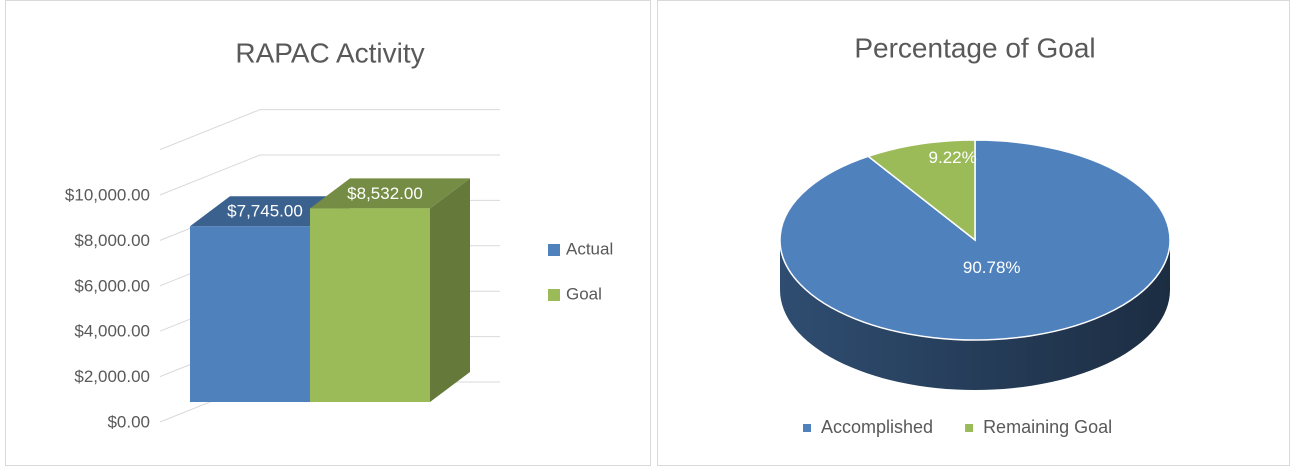 The width and height of the screenshot is (1295, 472). Describe the element at coordinates (112, 285) in the screenshot. I see `y-tick-label: $6,000.00` at that location.